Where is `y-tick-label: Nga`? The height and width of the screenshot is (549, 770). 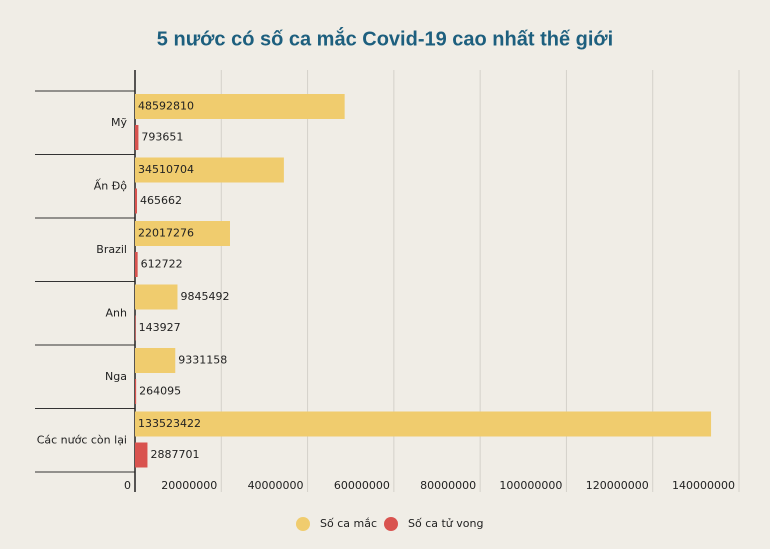 y-tick-label: Nga is located at coordinates (116, 376).